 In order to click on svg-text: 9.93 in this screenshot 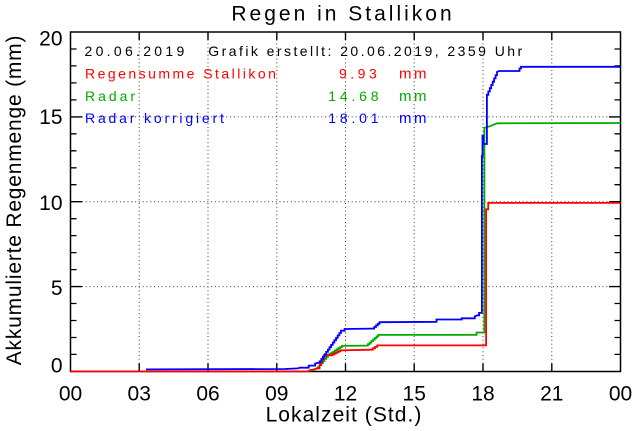, I will do `click(359, 73)`.